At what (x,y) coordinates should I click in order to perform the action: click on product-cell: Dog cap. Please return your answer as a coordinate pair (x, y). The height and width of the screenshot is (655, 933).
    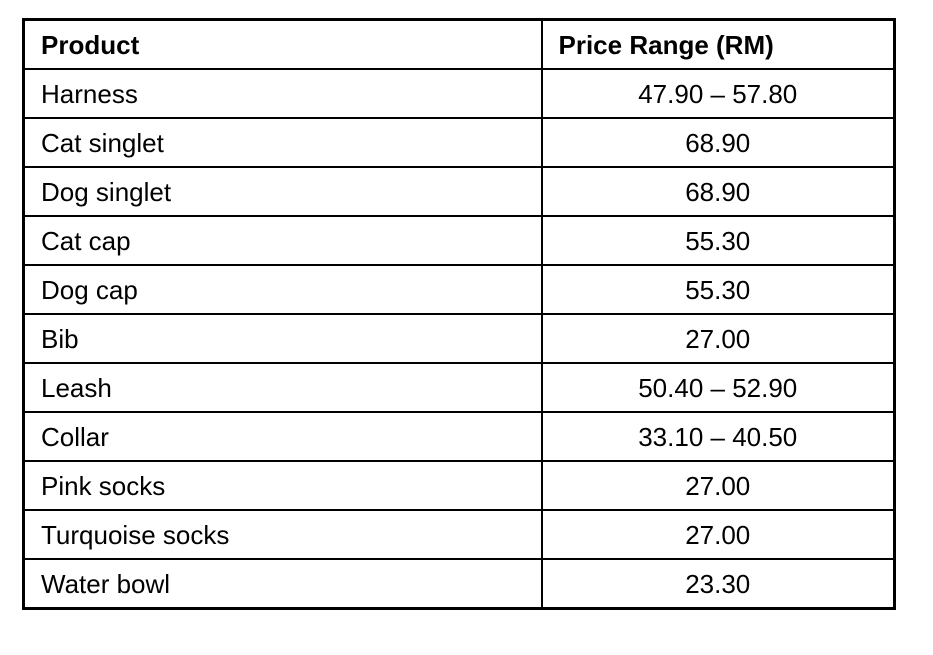
    Looking at the image, I should click on (282, 289).